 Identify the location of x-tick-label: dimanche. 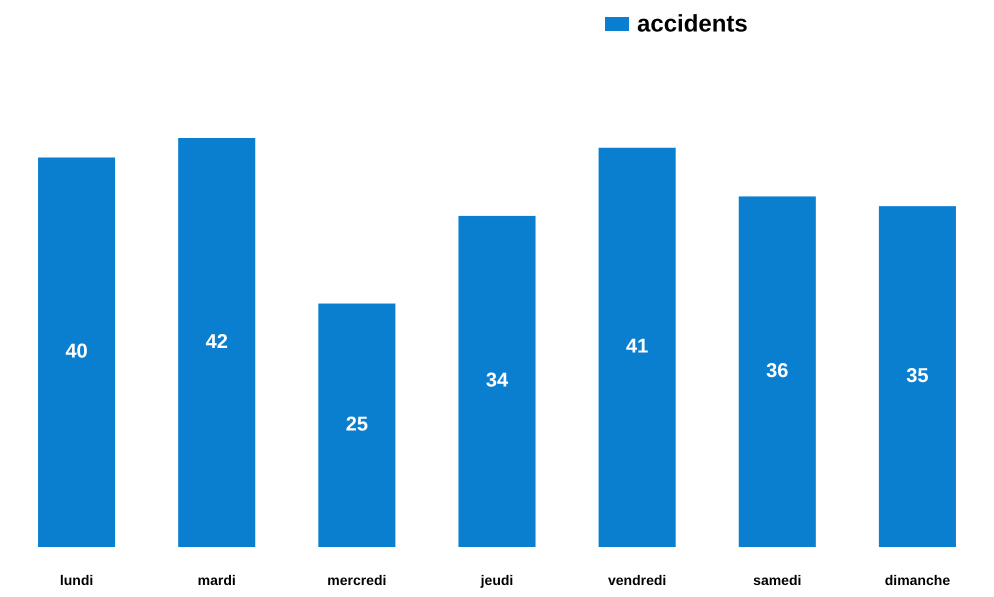
(917, 580).